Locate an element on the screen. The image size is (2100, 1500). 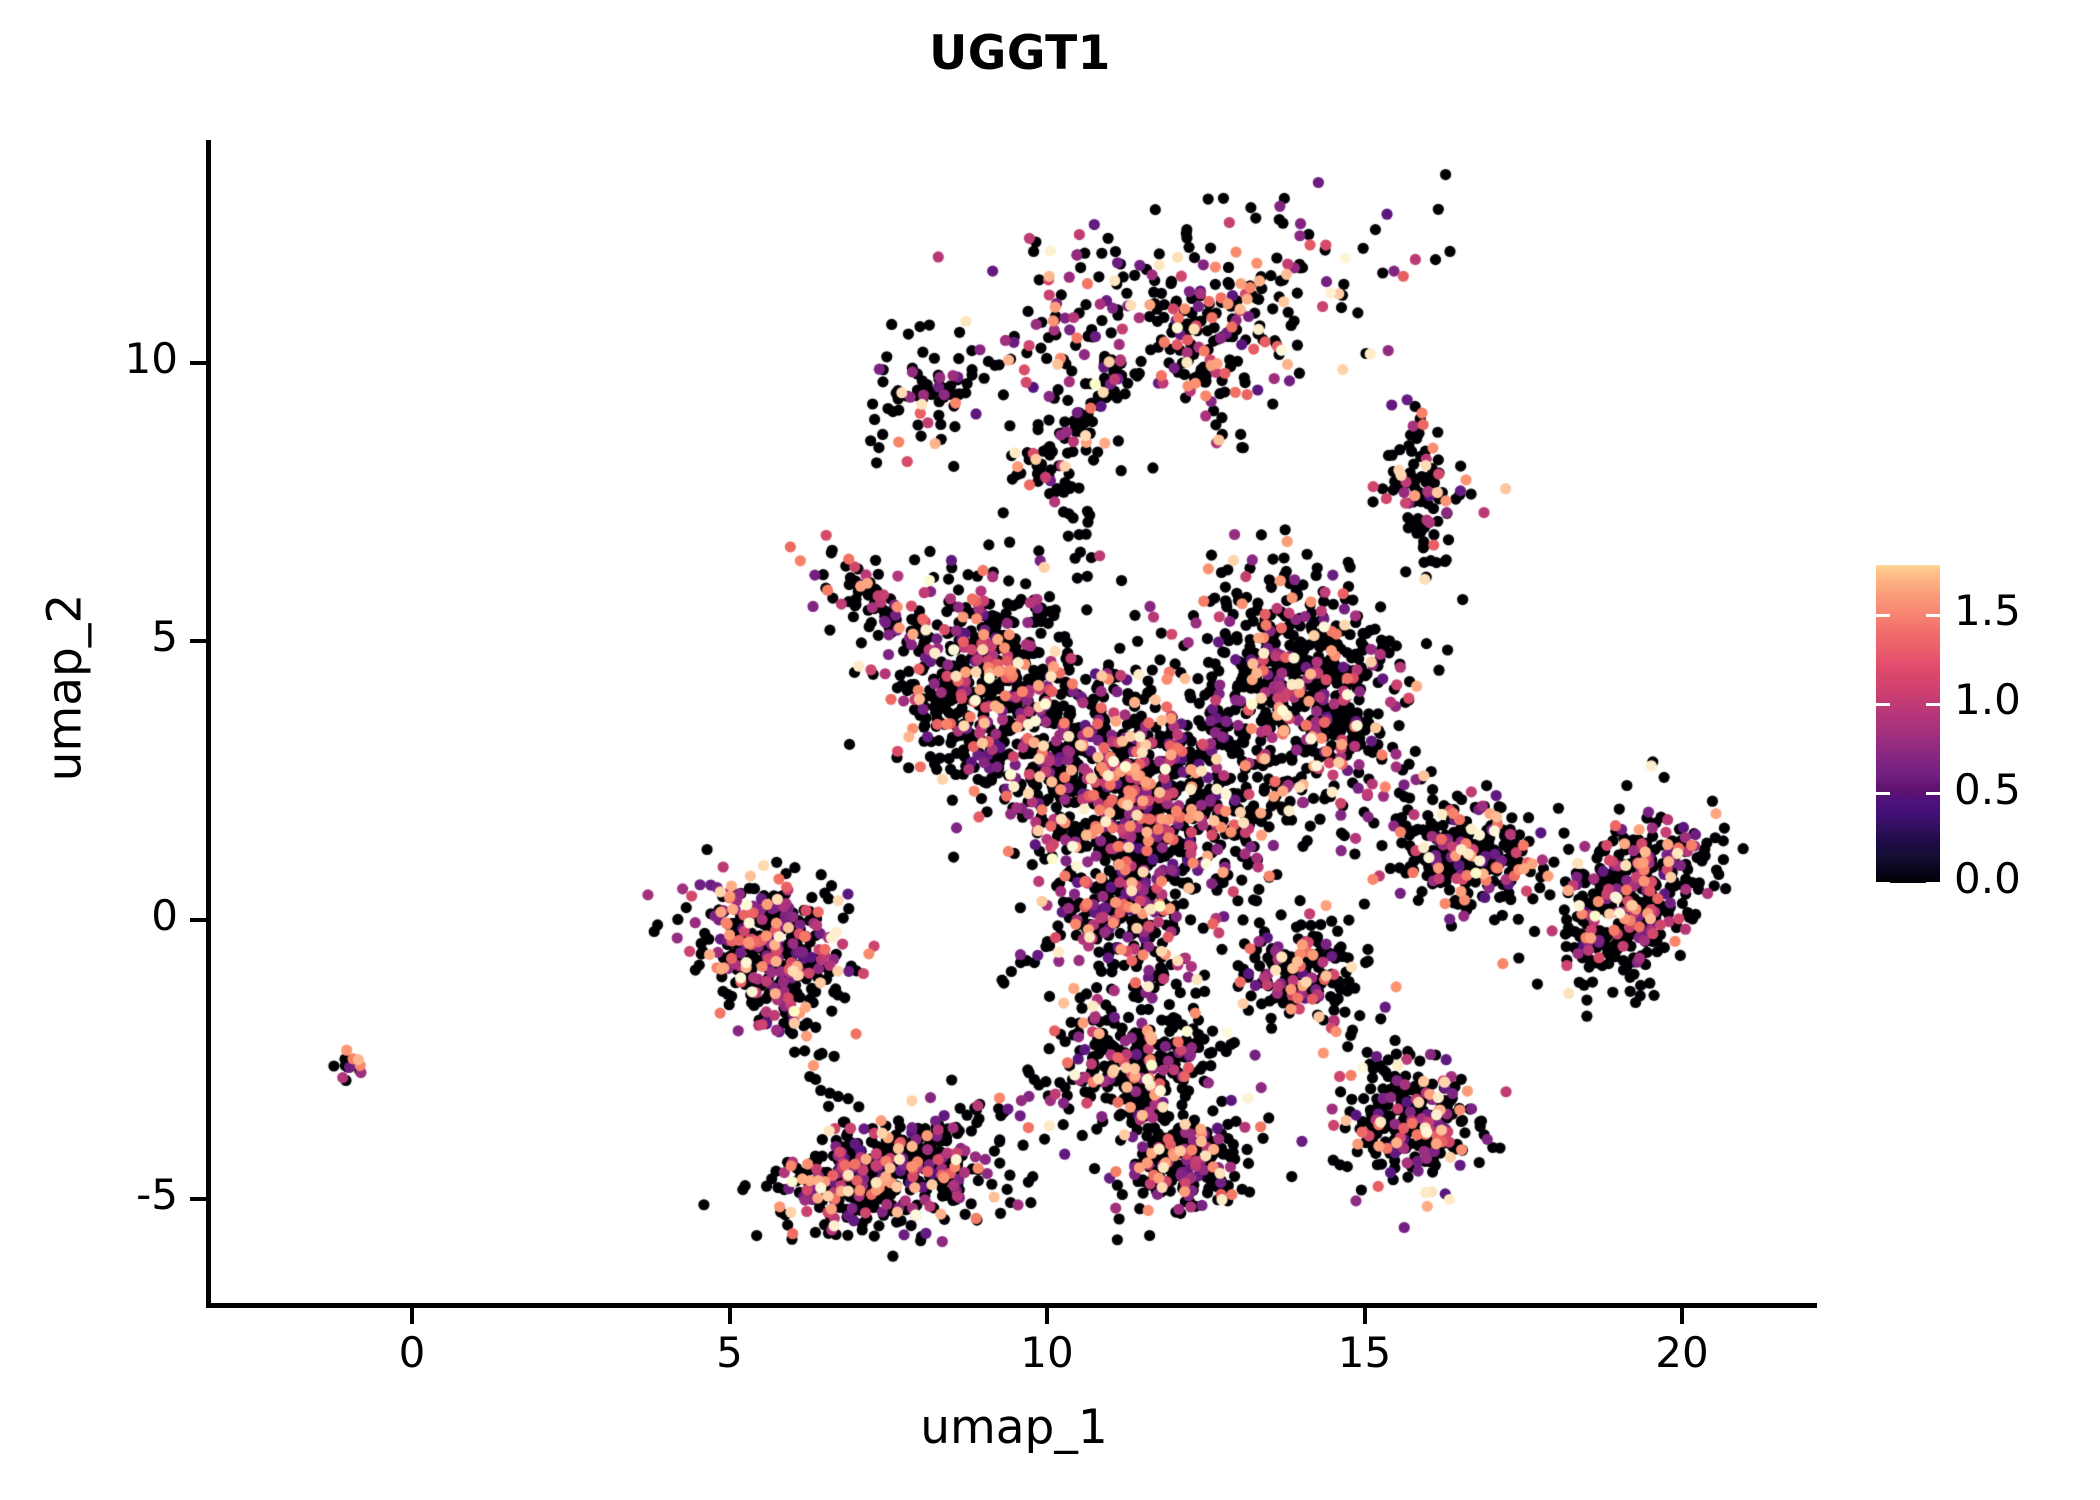
colorbar is located at coordinates (1908, 725).